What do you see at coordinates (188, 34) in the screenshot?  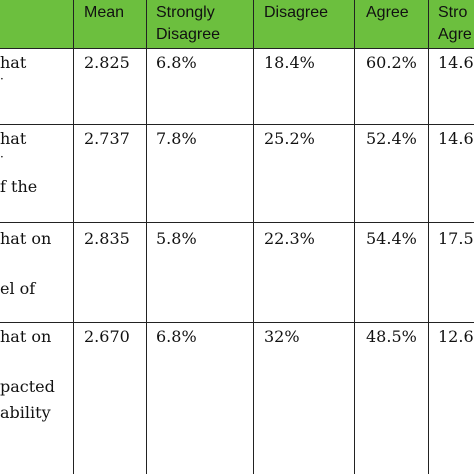 I see `header-strongly-disagree-line2: Disagree` at bounding box center [188, 34].